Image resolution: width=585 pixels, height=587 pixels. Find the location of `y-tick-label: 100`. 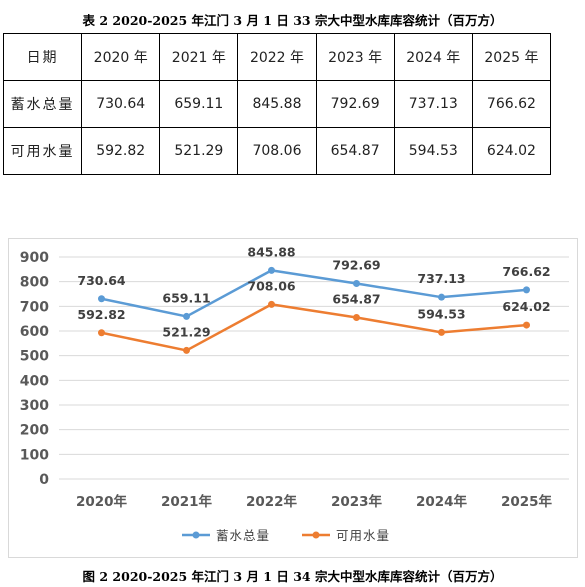

y-tick-label: 100 is located at coordinates (34, 455).